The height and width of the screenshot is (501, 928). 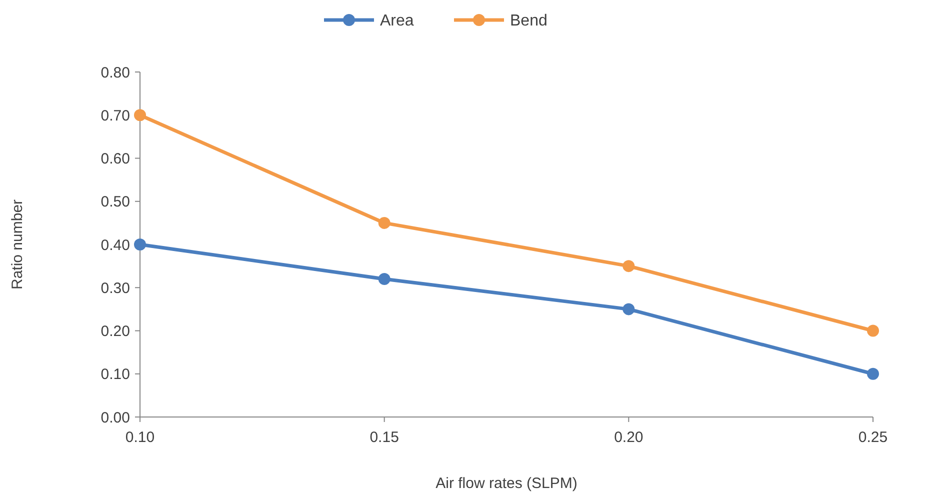 What do you see at coordinates (384, 437) in the screenshot?
I see `x-tick-label: 0.15` at bounding box center [384, 437].